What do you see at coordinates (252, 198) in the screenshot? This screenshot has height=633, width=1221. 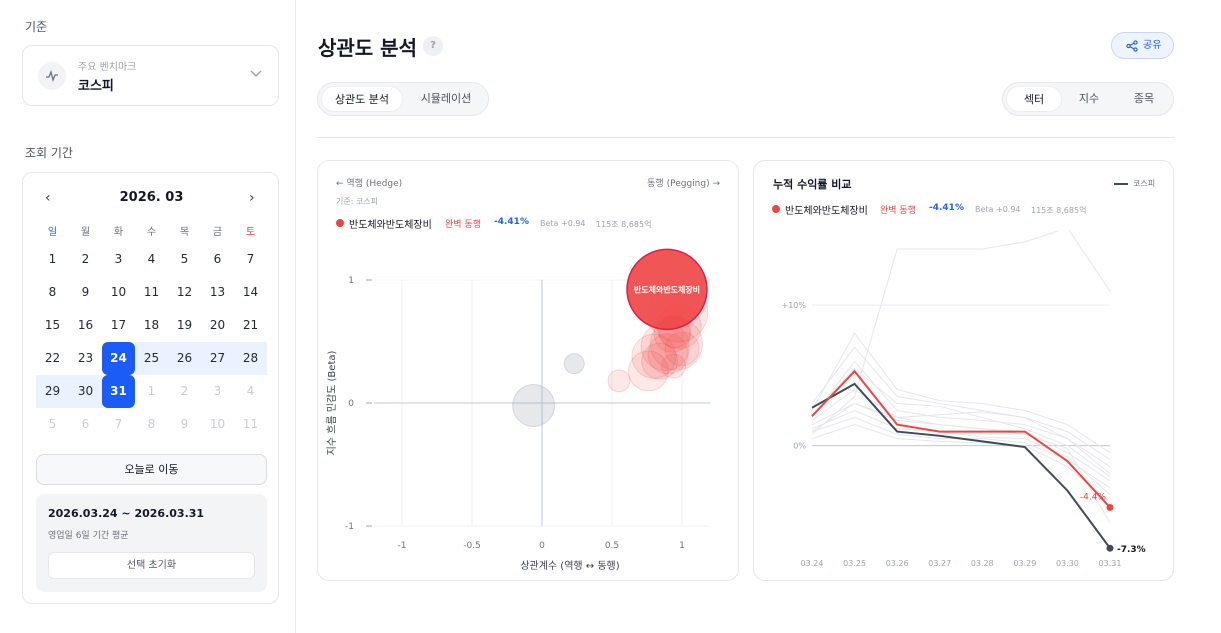 I see `next-month-icon: ›` at bounding box center [252, 198].